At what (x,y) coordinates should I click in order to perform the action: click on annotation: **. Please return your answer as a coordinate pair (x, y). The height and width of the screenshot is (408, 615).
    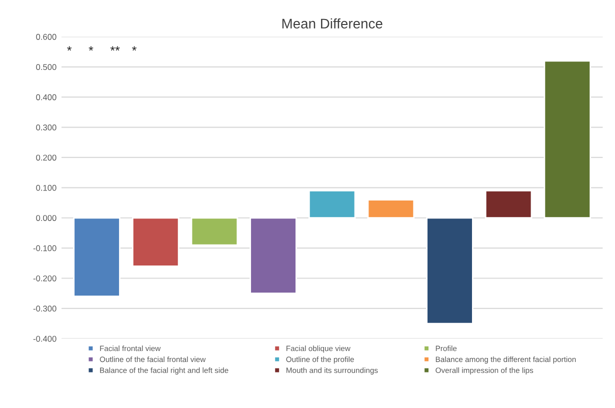
    Looking at the image, I should click on (115, 48).